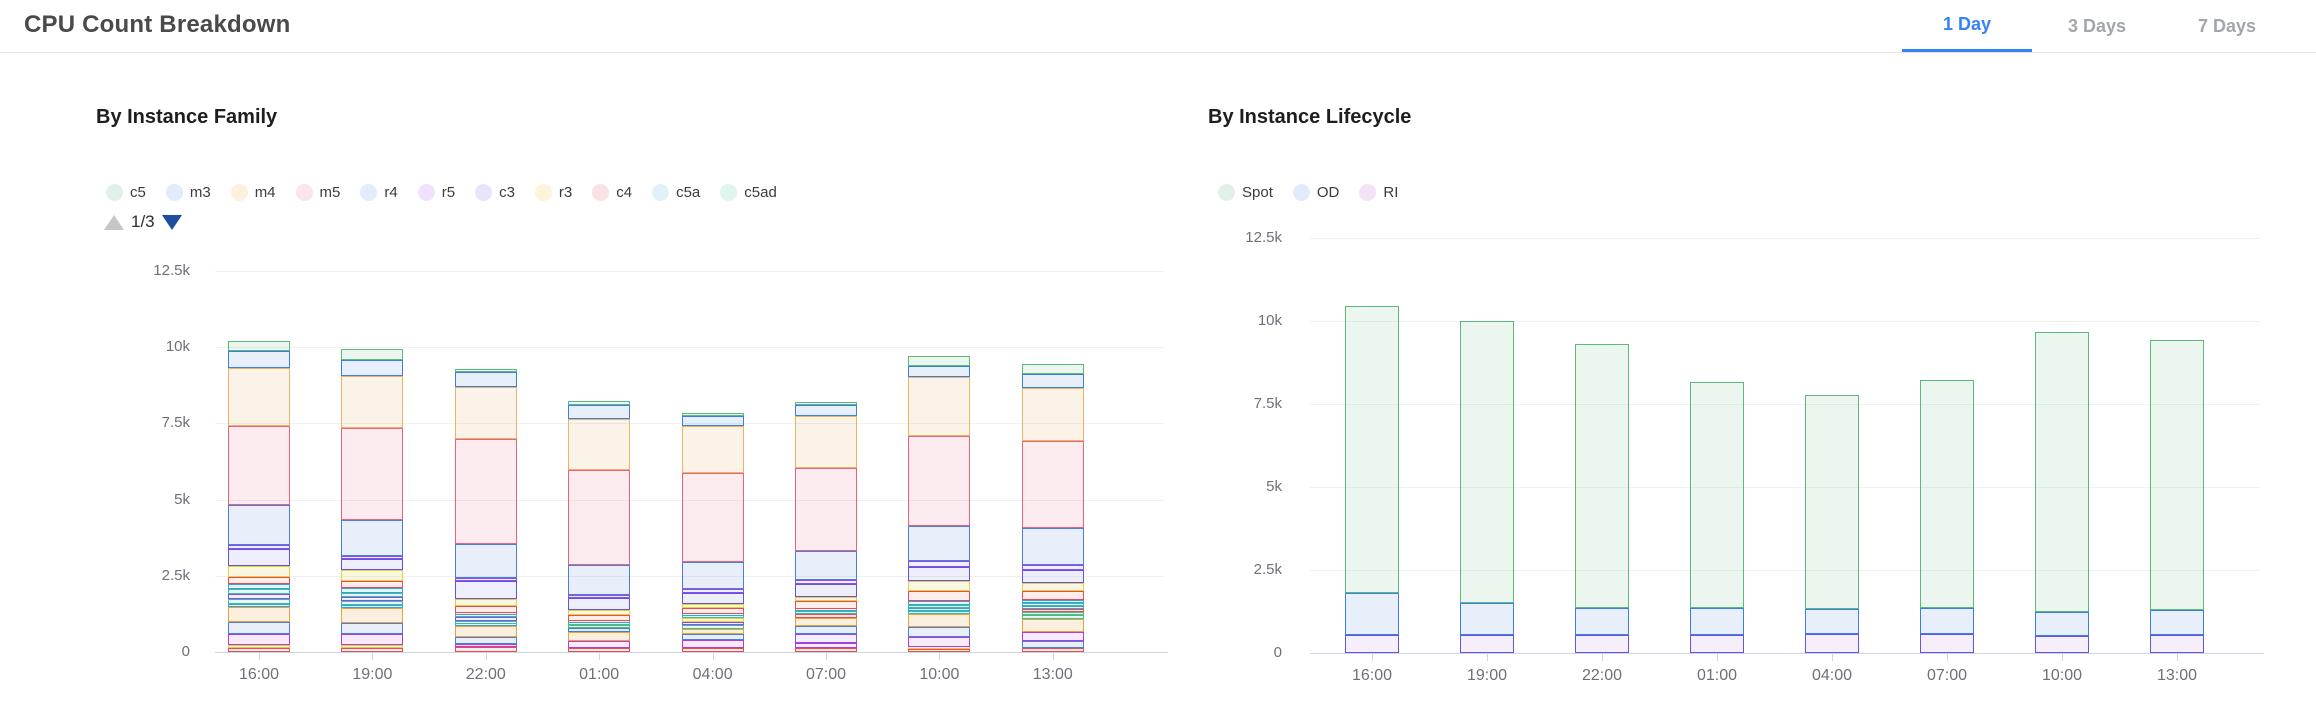 The image size is (2316, 702). What do you see at coordinates (485, 380) in the screenshot?
I see `bar-segment-22:00-blue-16` at bounding box center [485, 380].